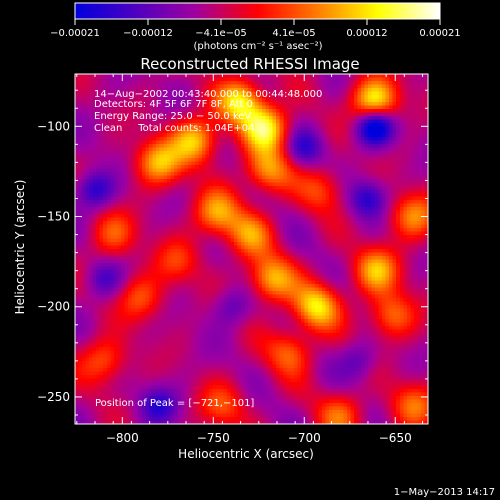 This screenshot has width=500, height=500. I want to click on x-tick-labels: −800 −750 −700 −650, so click(259, 438).